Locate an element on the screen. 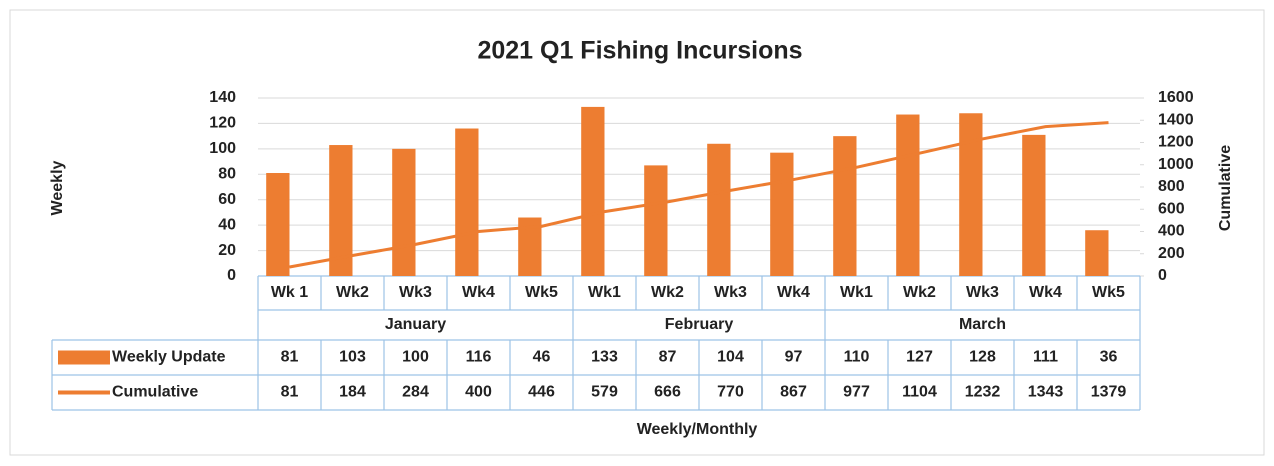 This screenshot has height=466, width=1274. y-tick-label: 140 is located at coordinates (222, 97).